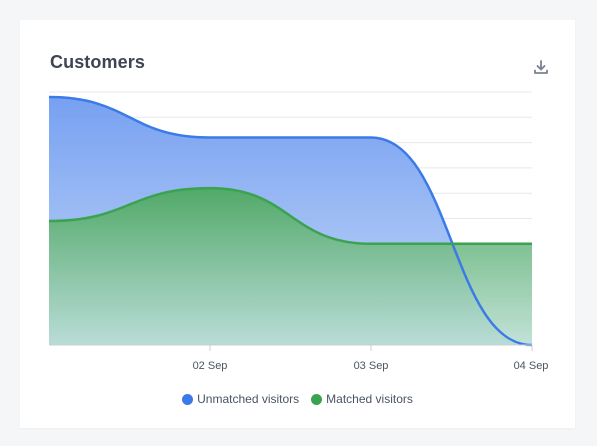  Describe the element at coordinates (97, 62) in the screenshot. I see `card-title: Customers` at that location.